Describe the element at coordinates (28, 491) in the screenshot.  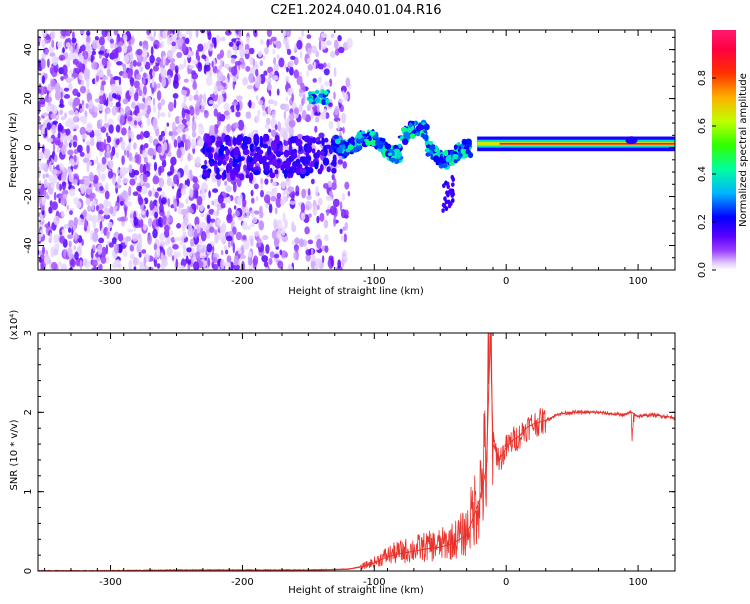
I see `y-tick-label: 1` at that location.